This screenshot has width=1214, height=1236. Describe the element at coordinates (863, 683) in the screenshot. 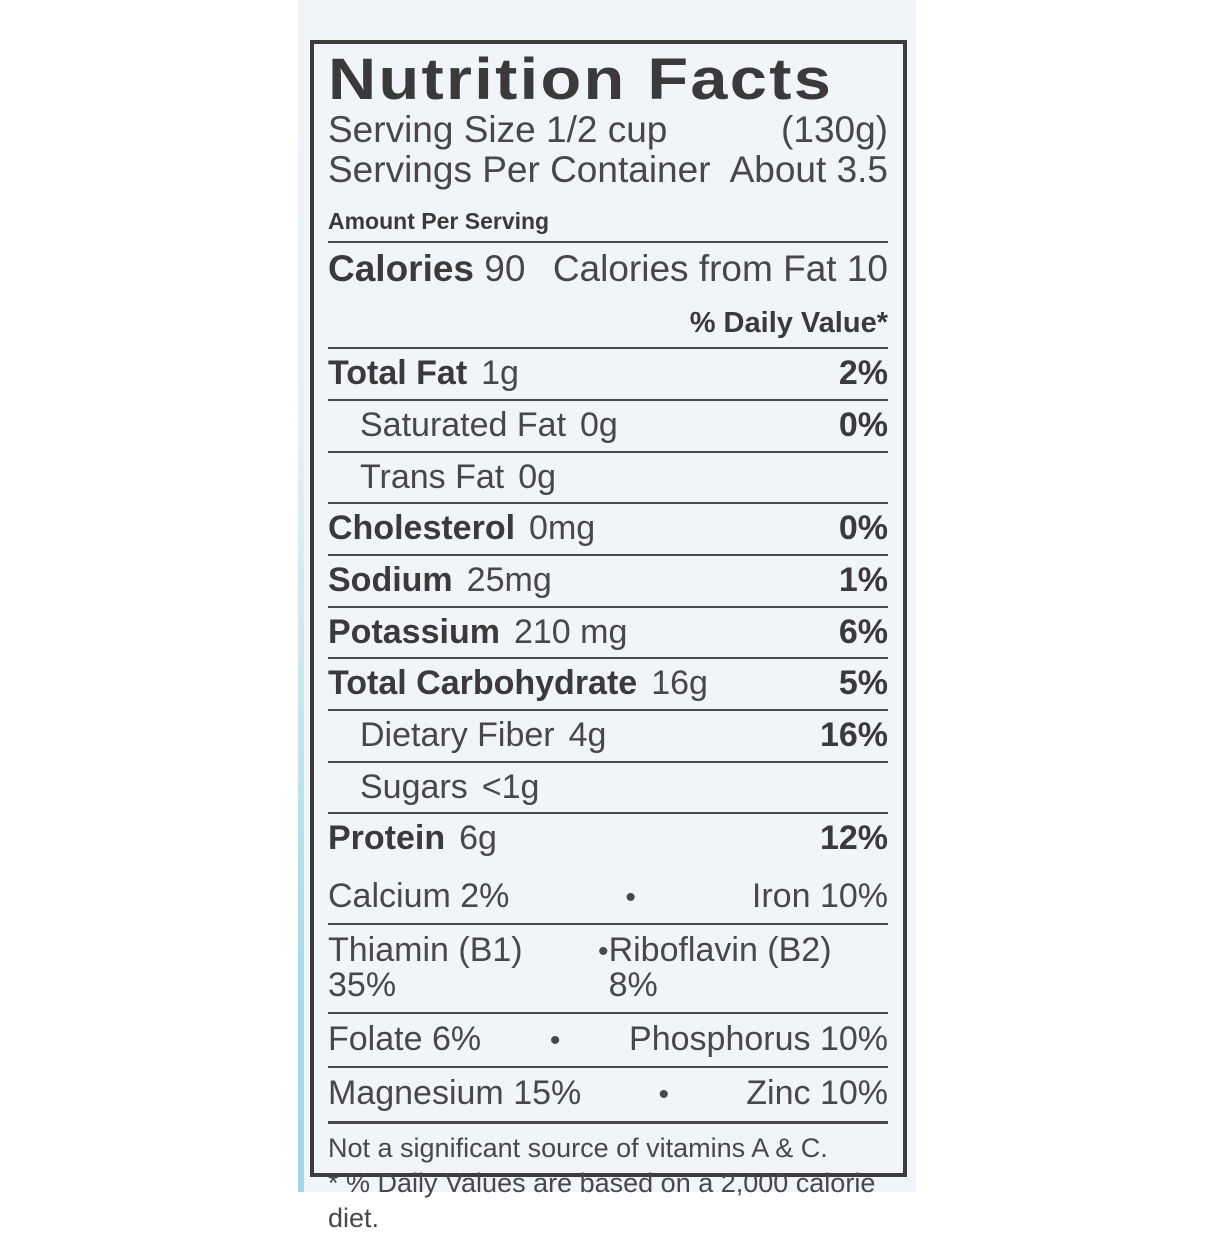

I see `nutrient-dv: 5%` at that location.